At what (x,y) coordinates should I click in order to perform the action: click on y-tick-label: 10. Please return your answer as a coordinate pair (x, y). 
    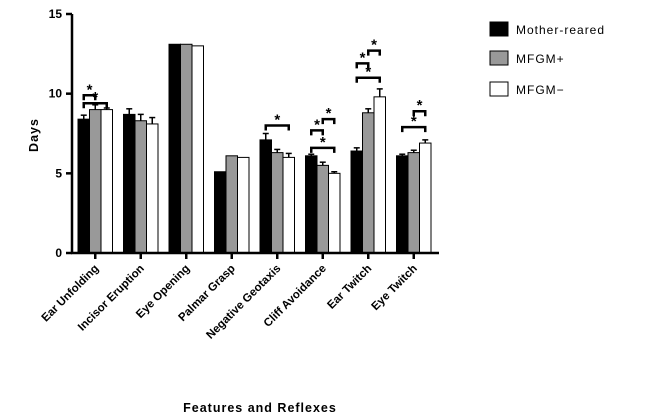
    Looking at the image, I should click on (56, 94).